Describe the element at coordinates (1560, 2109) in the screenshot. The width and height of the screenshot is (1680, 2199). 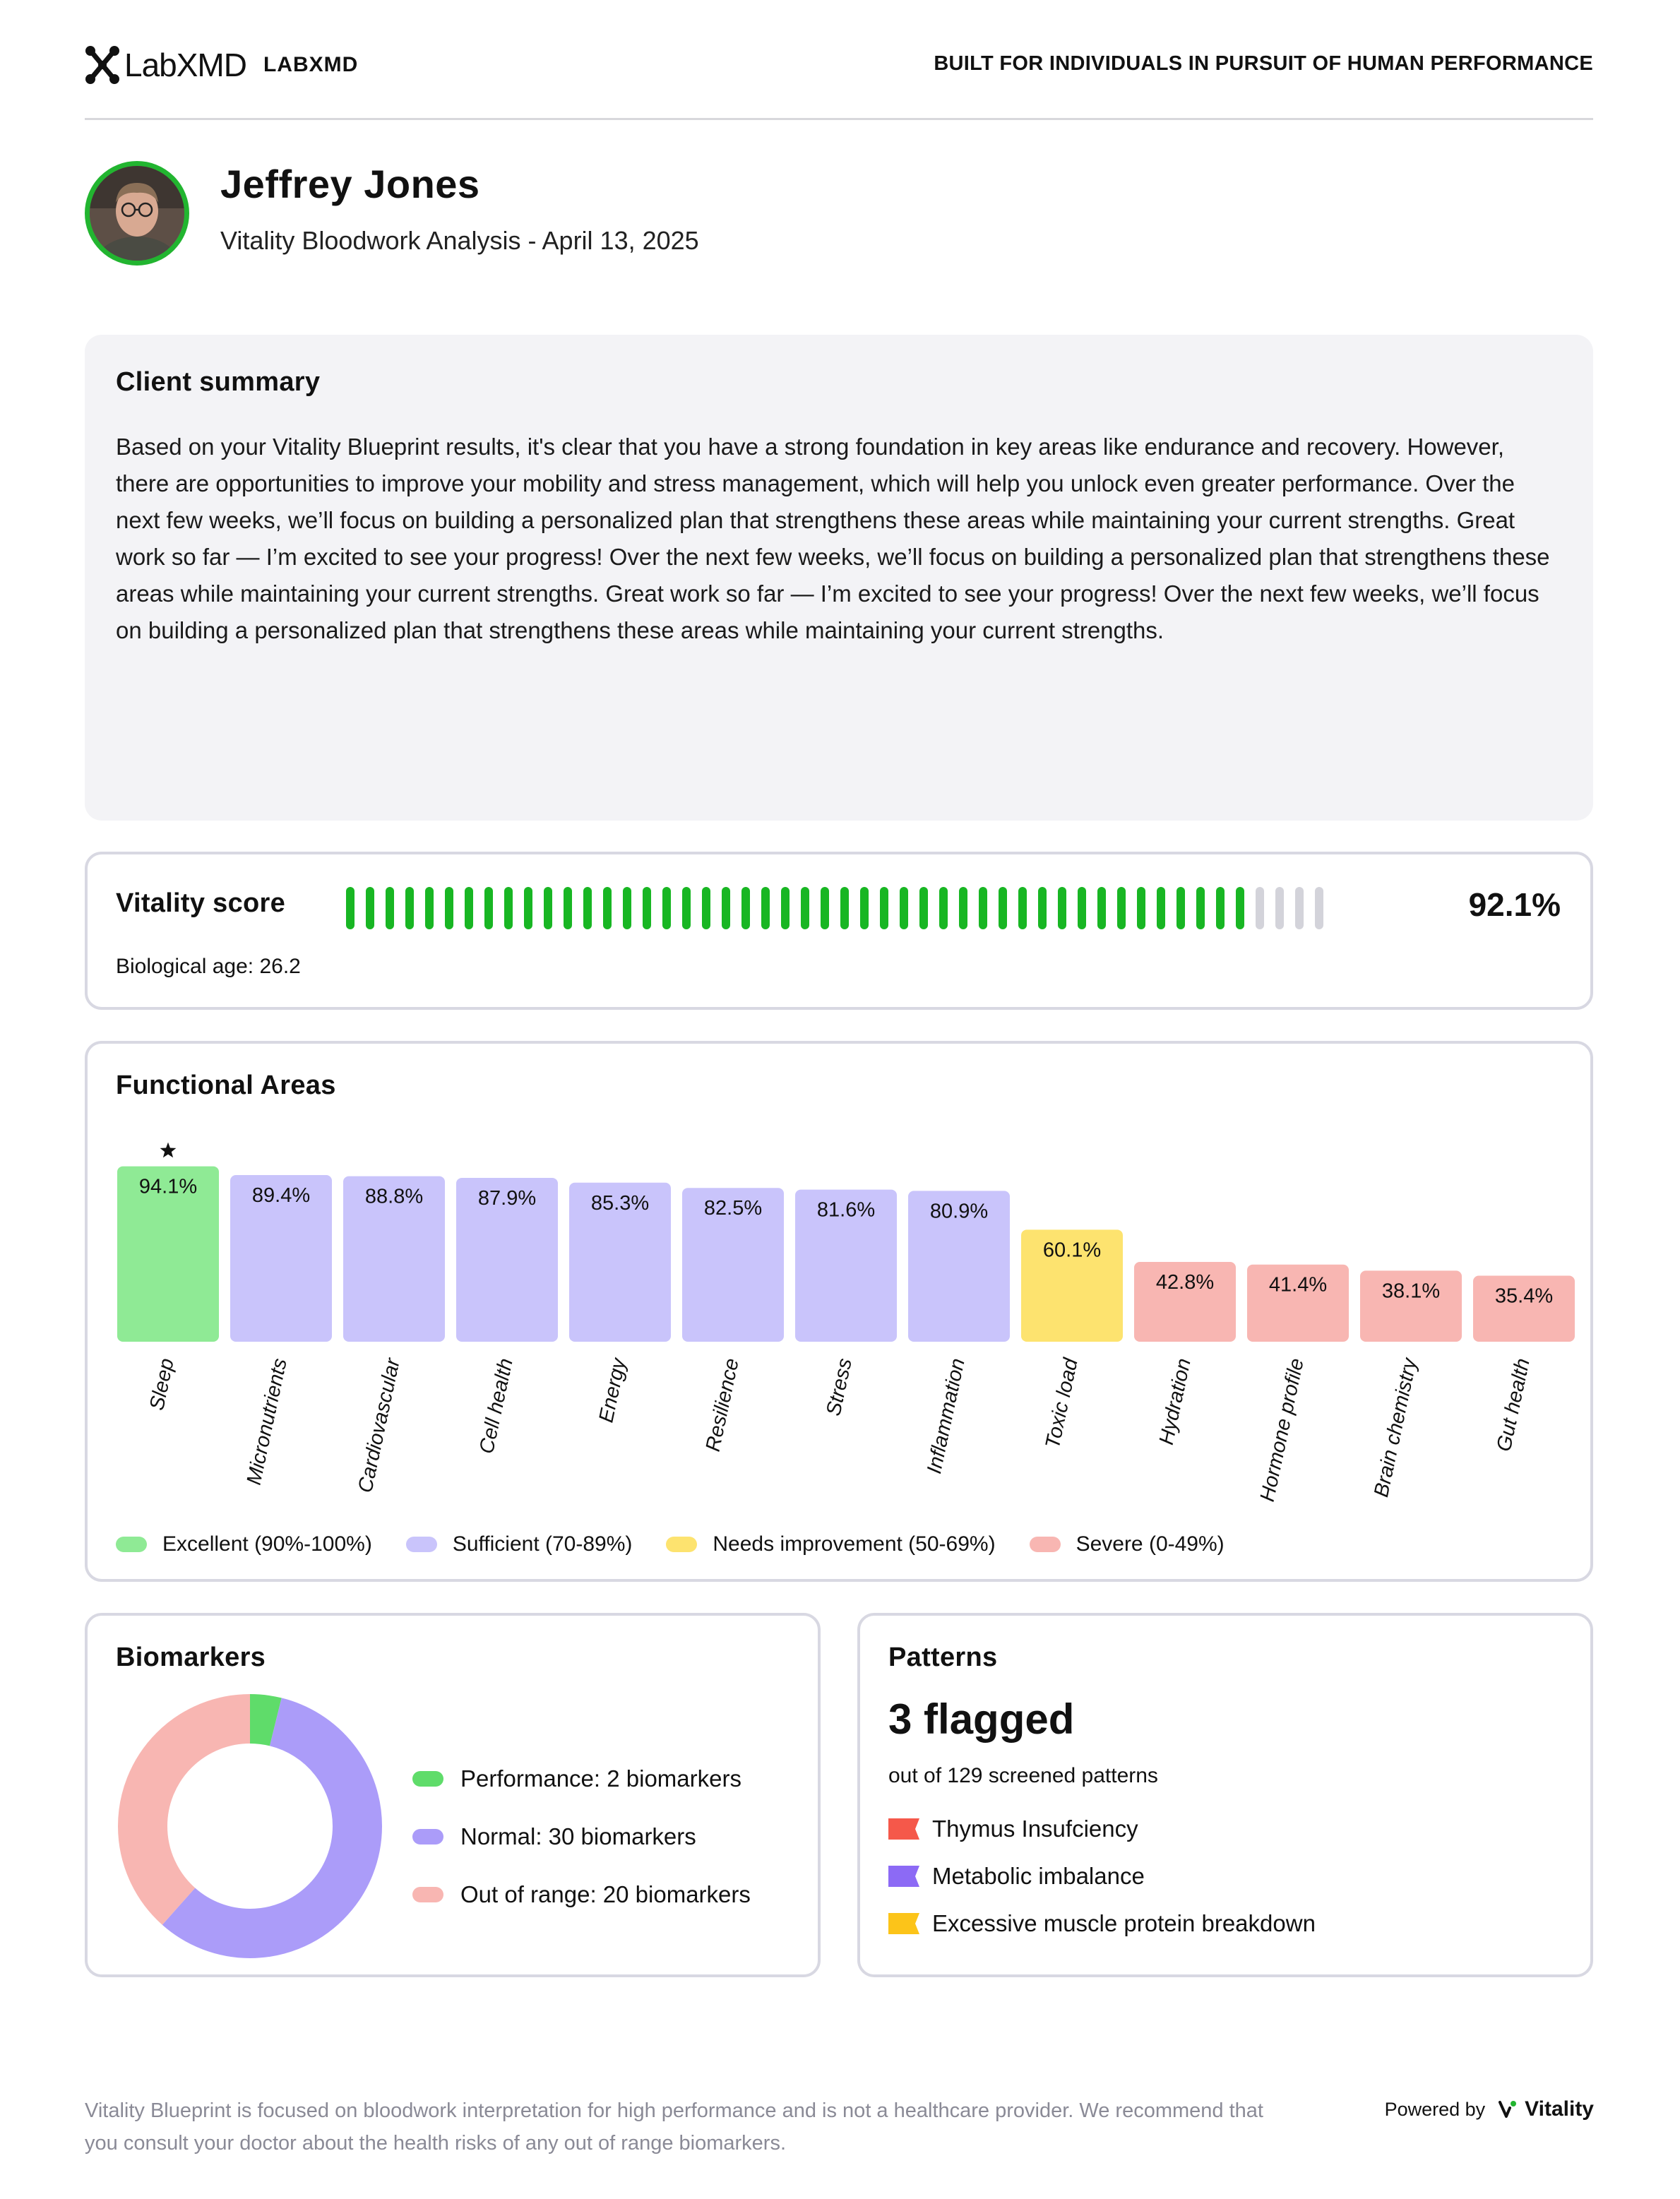
I see `vitality-brand-label: Vitality` at that location.